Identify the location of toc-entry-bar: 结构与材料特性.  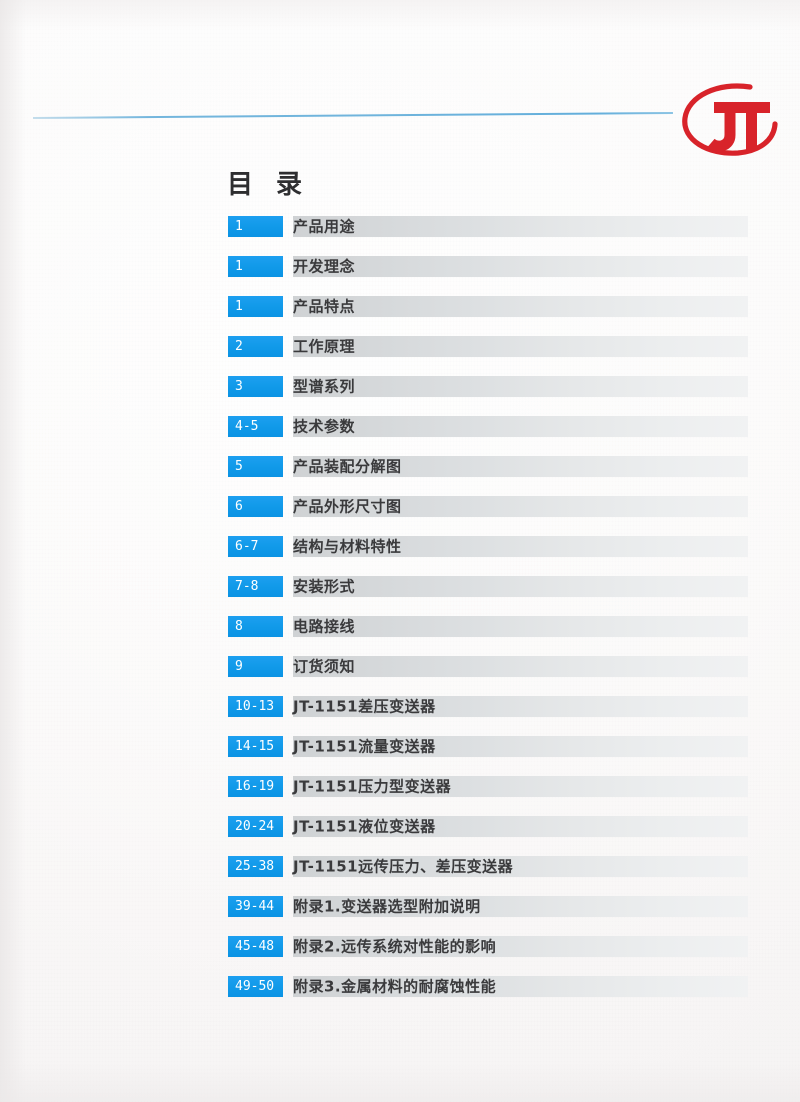
(520, 546).